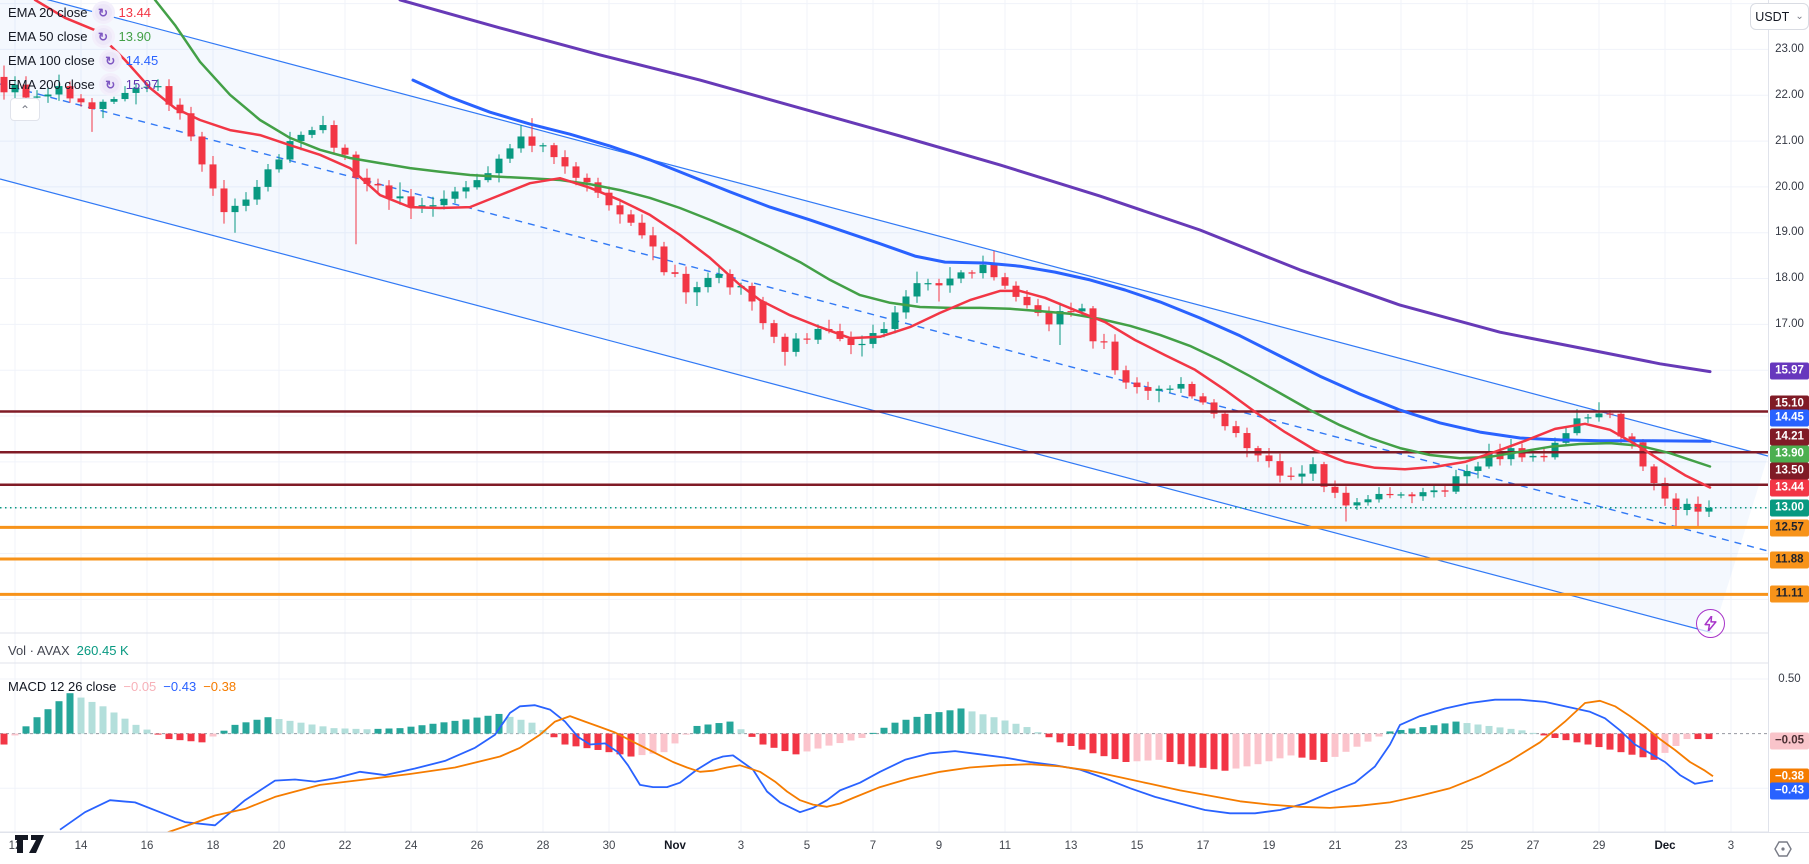 Image resolution: width=1809 pixels, height=864 pixels. What do you see at coordinates (102, 650) in the screenshot?
I see `volume-value: 260.45 K` at bounding box center [102, 650].